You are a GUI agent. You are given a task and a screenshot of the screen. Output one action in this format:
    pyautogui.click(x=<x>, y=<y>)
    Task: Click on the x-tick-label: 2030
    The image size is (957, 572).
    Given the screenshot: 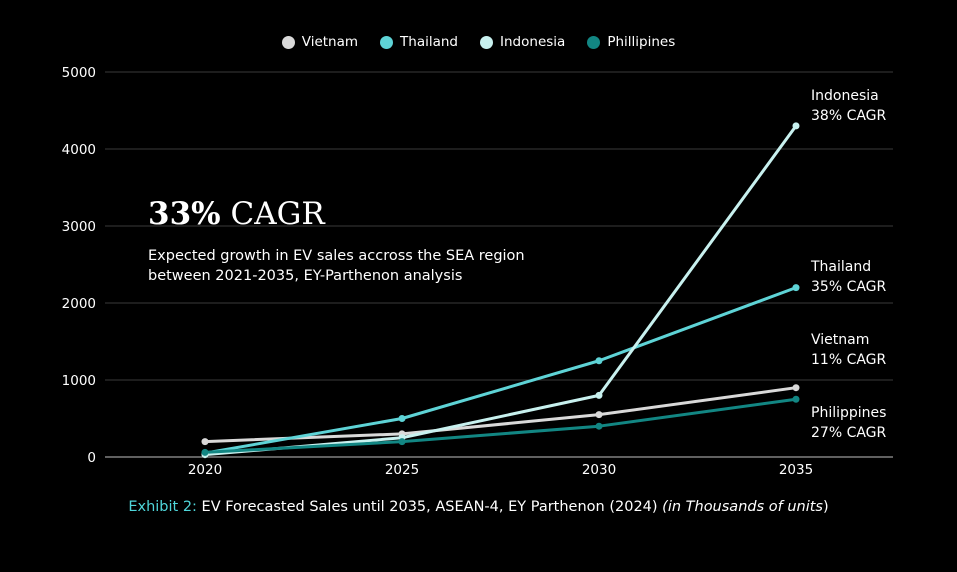 What is the action you would take?
    pyautogui.click(x=599, y=470)
    